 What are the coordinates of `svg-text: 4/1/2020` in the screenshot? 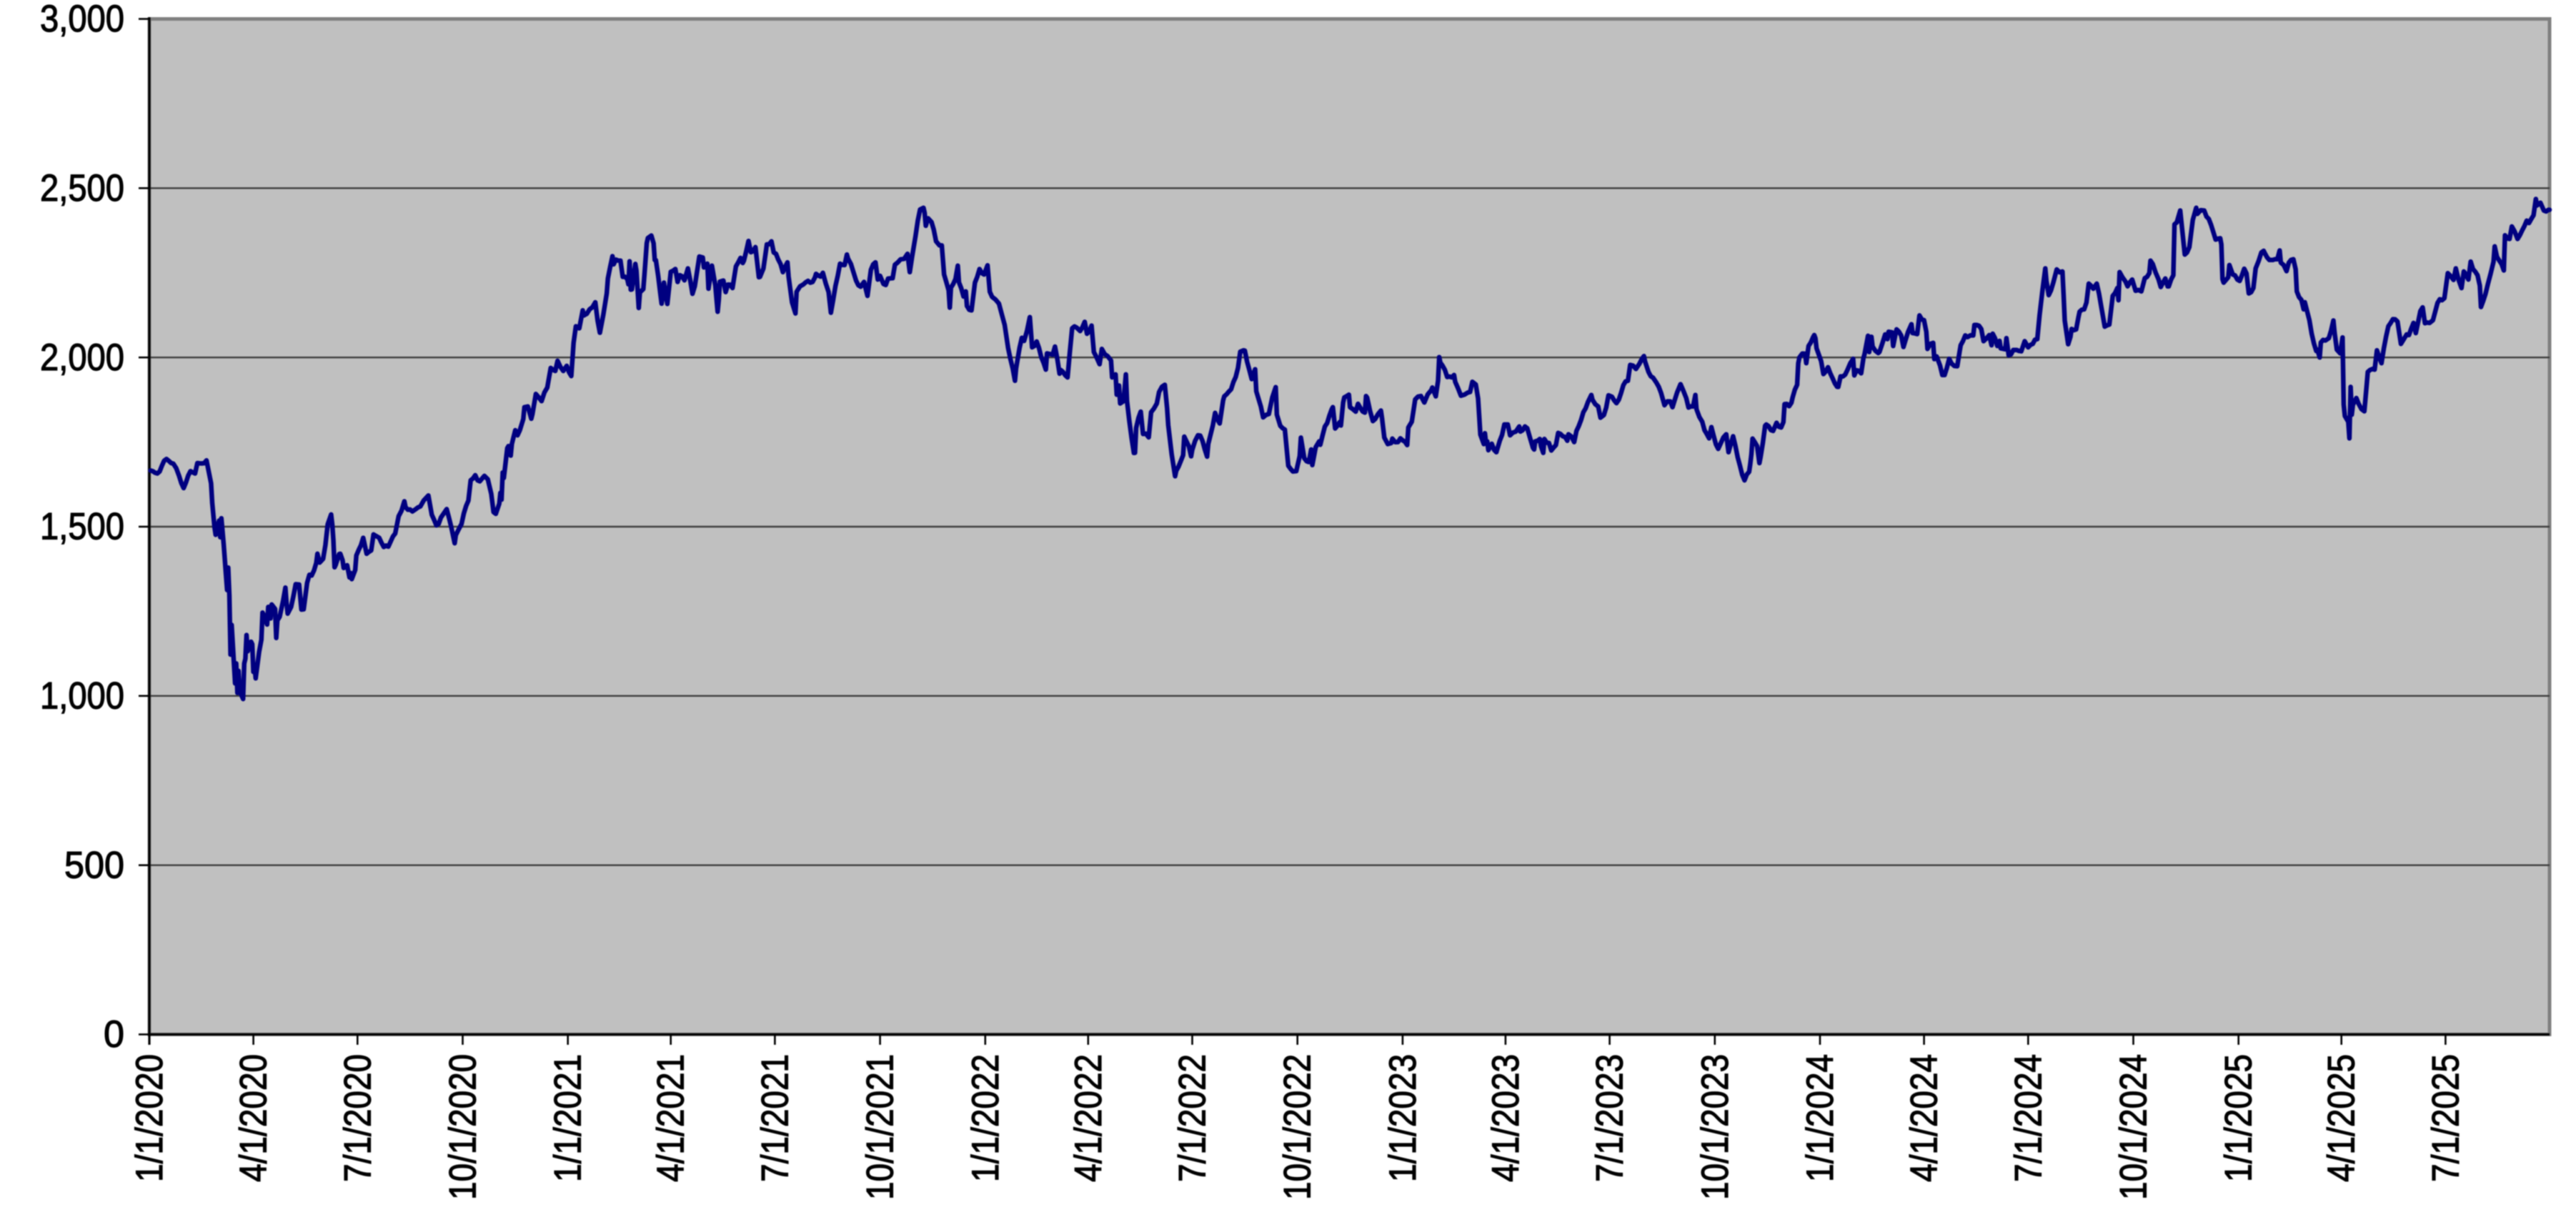 It's located at (254, 1118).